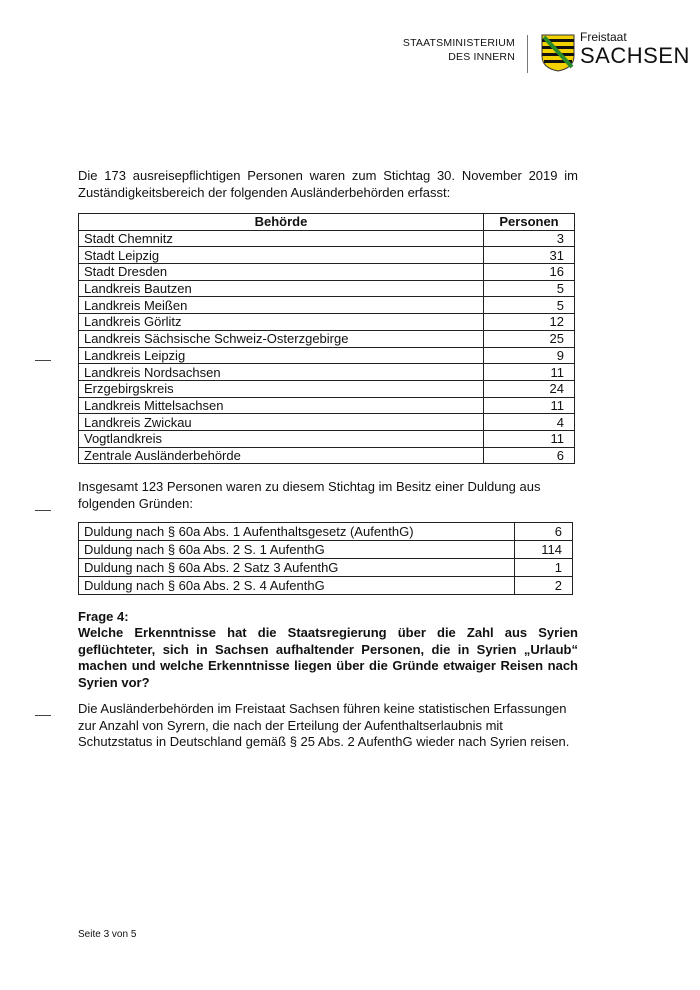  I want to click on state-logo-text: Freistaat SACHSEN, so click(635, 49).